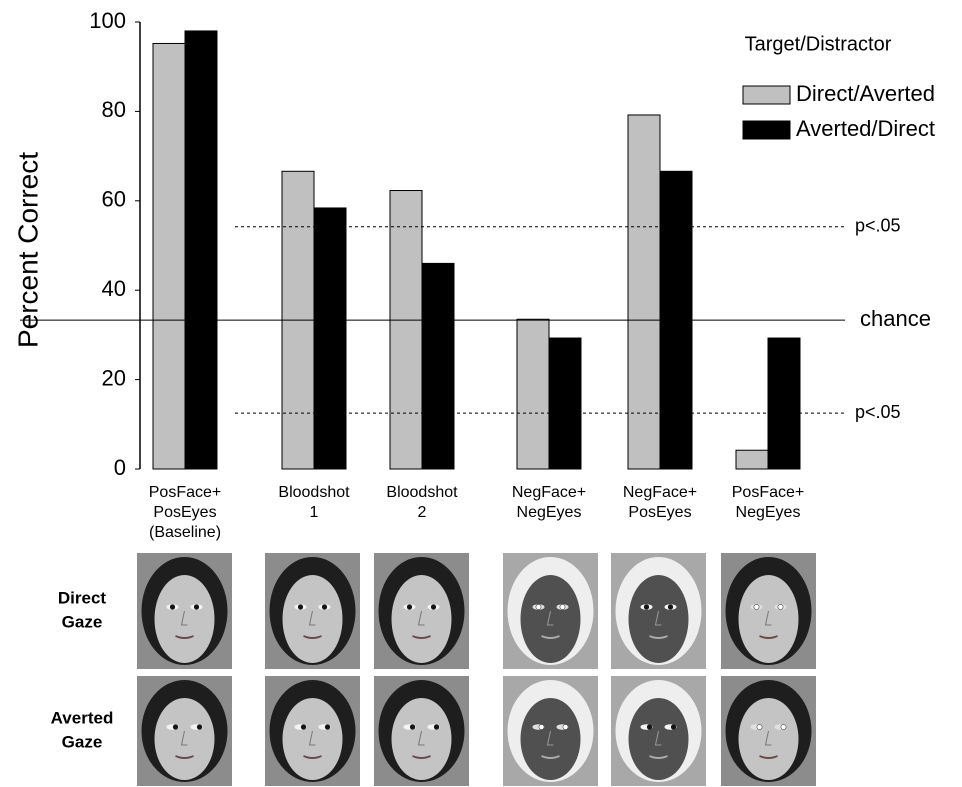 The image size is (962, 787). I want to click on y-tick-label: 40, so click(114, 288).